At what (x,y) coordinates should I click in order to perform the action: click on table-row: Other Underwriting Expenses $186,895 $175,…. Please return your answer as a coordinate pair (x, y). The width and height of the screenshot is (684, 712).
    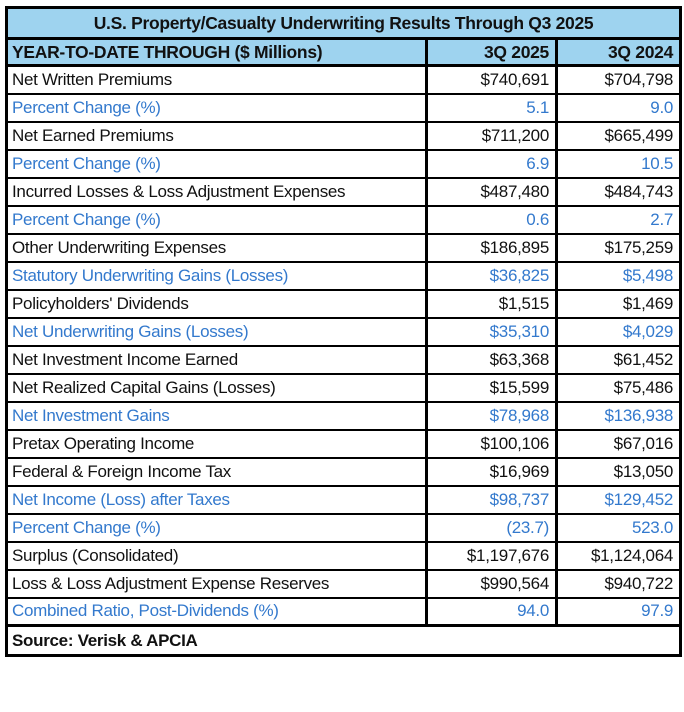
    Looking at the image, I should click on (344, 247).